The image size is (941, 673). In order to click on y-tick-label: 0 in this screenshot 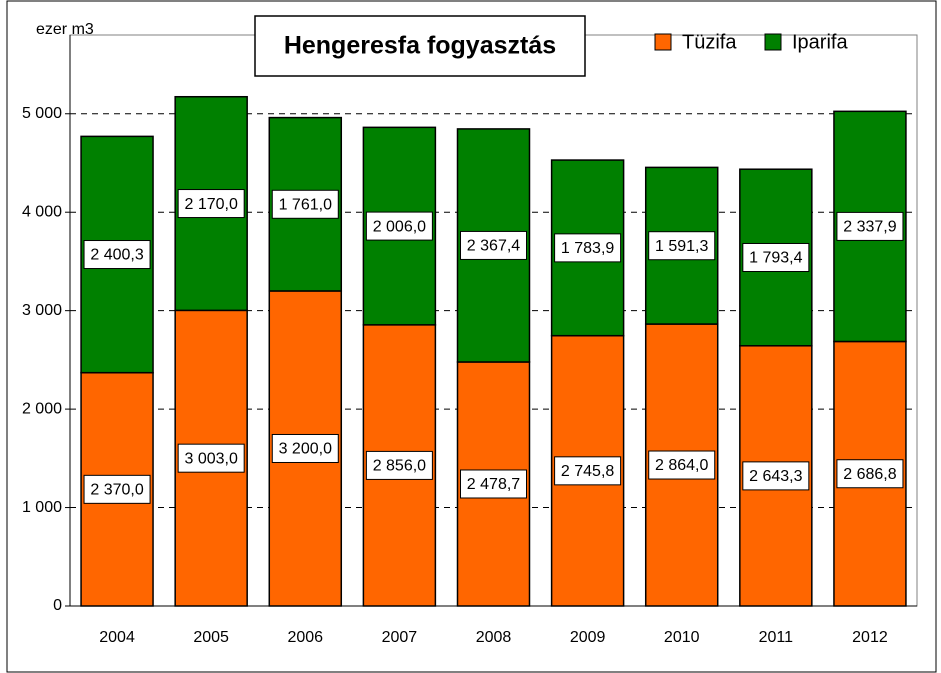, I will do `click(57, 605)`.